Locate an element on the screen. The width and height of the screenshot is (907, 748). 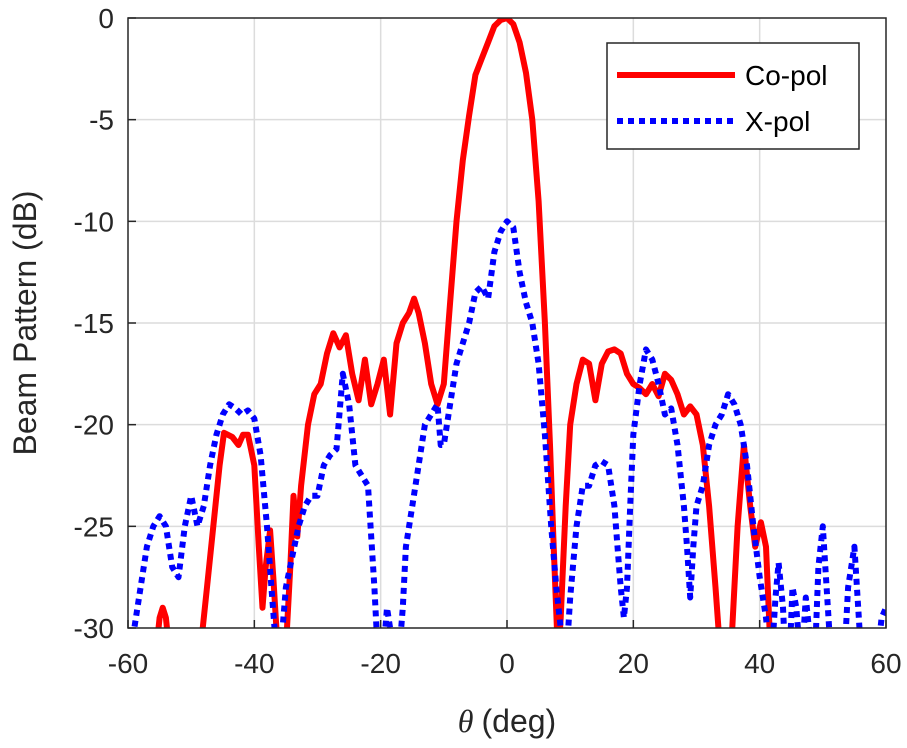
legend: Co-pol X-pol is located at coordinates (733, 96).